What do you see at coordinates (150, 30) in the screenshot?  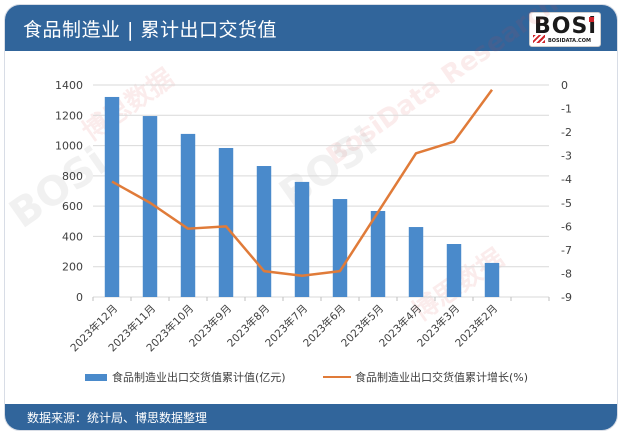 I see `page-title: 食品制造业 | 累计出口交货值` at bounding box center [150, 30].